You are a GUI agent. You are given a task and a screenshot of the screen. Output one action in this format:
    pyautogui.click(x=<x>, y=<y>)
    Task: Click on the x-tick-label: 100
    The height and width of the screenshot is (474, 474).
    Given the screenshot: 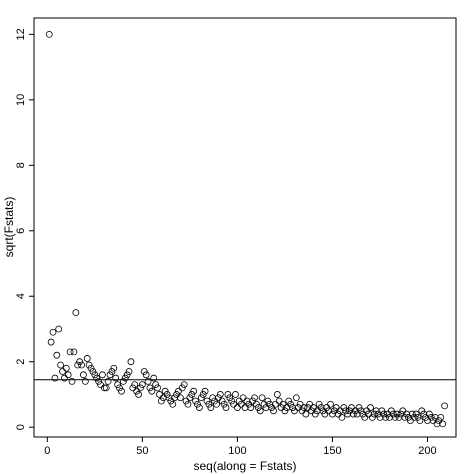 What is the action you would take?
    pyautogui.click(x=237, y=451)
    